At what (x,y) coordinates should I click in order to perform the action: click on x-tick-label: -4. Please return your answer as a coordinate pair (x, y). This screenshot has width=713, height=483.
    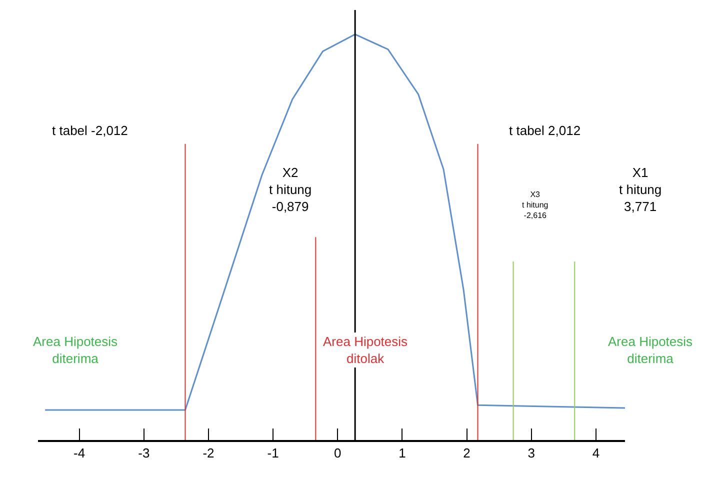
    Looking at the image, I should click on (80, 452).